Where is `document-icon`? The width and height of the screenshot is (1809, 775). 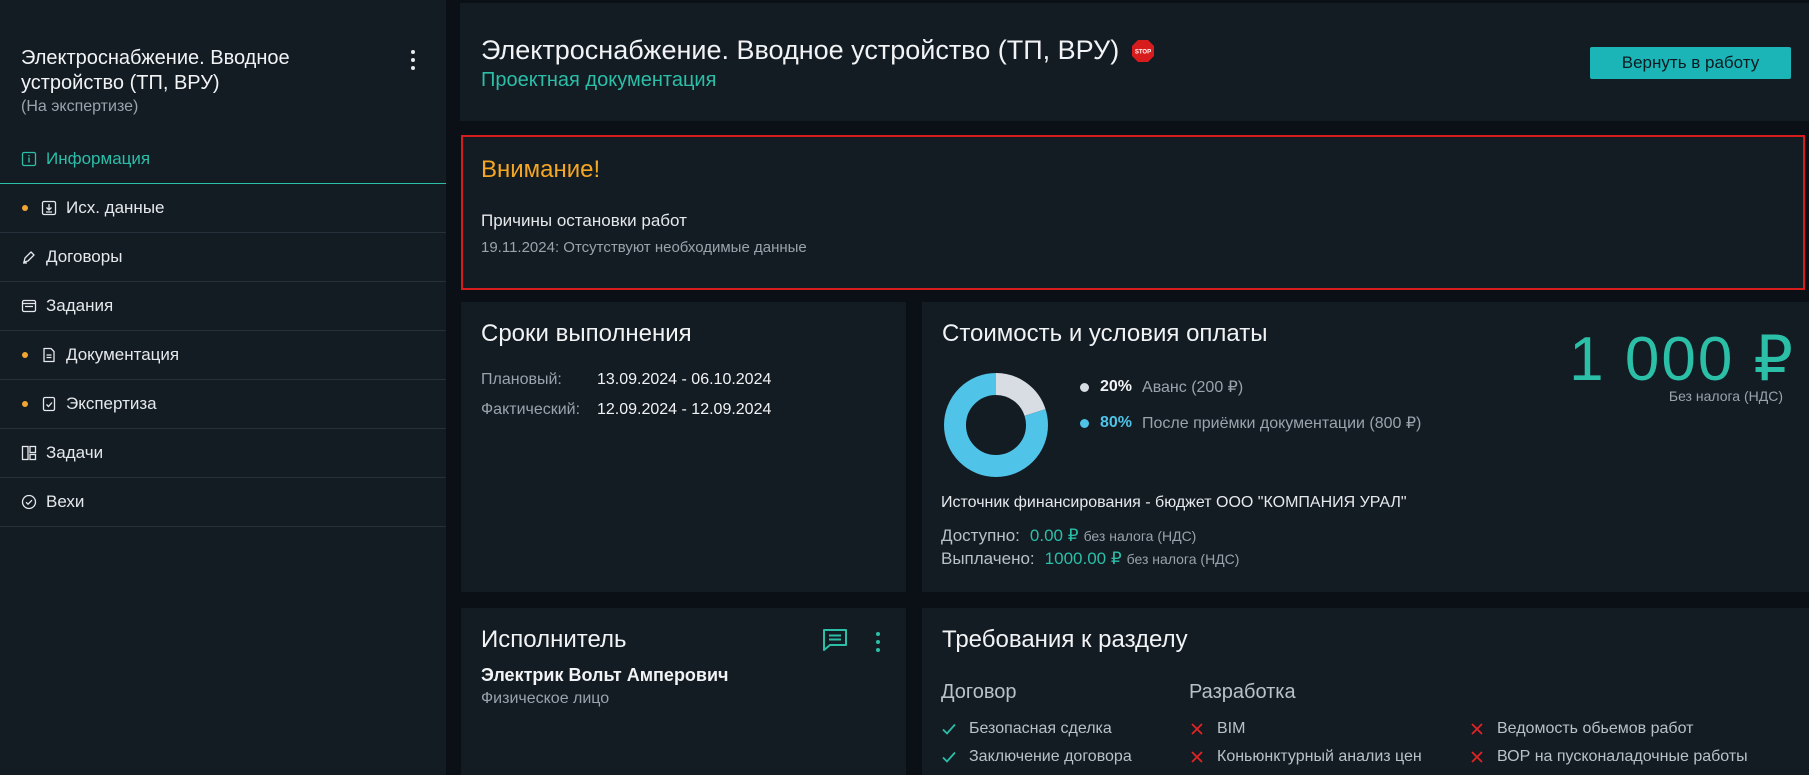 document-icon is located at coordinates (49, 355).